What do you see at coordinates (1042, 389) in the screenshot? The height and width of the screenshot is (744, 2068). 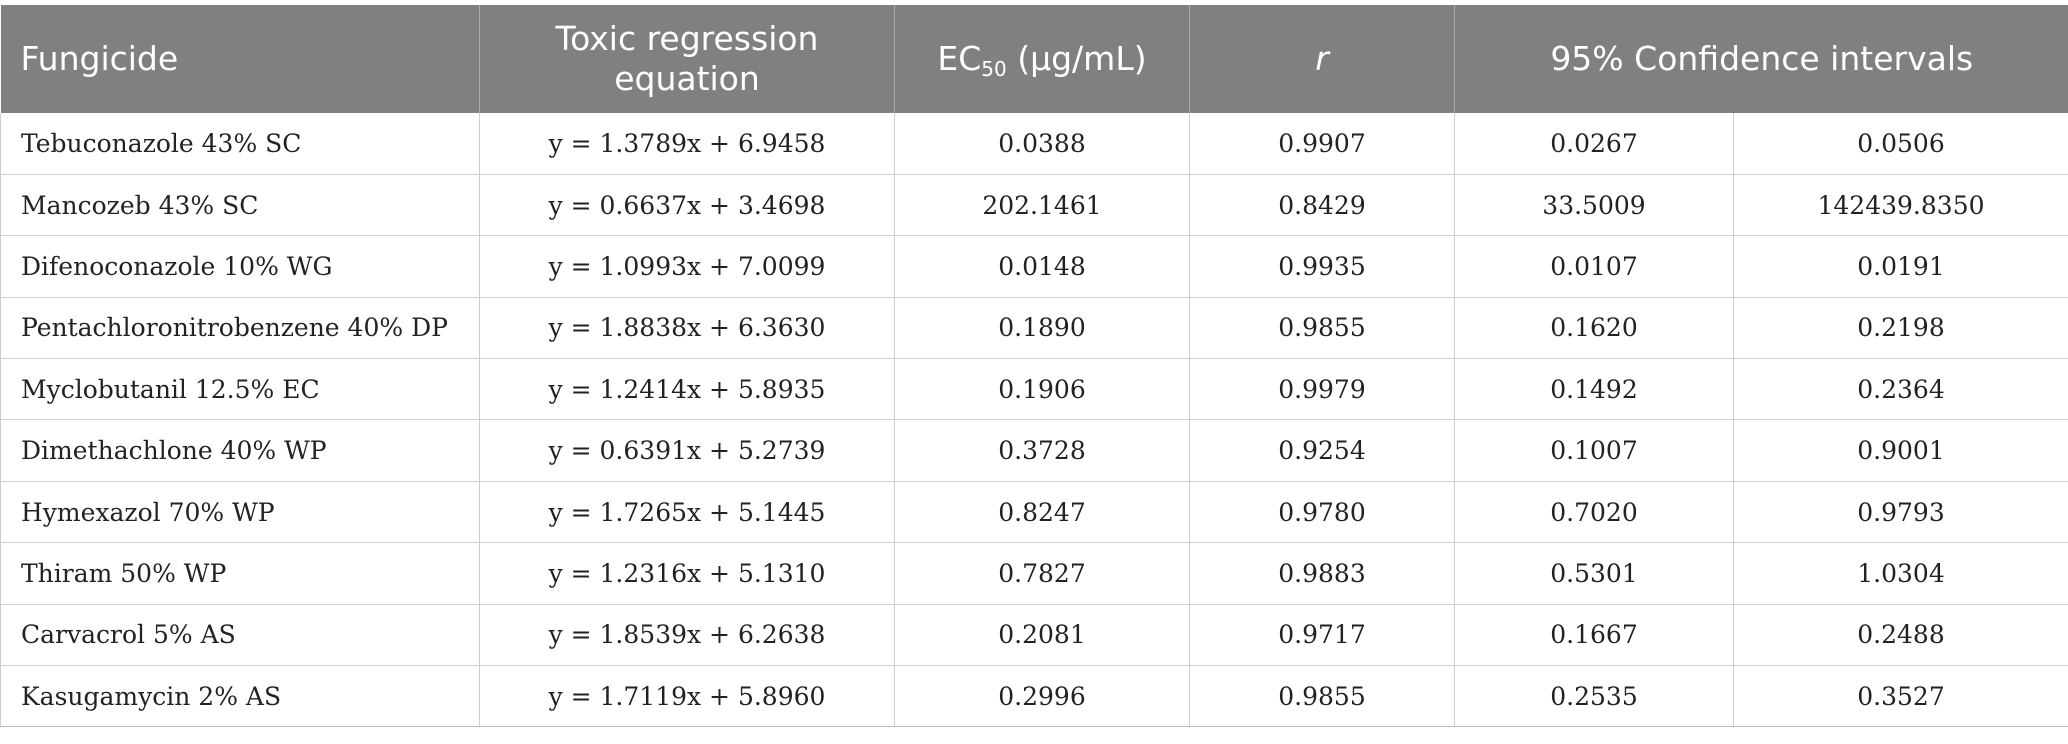 I see `cell-ec50: 0.1906` at bounding box center [1042, 389].